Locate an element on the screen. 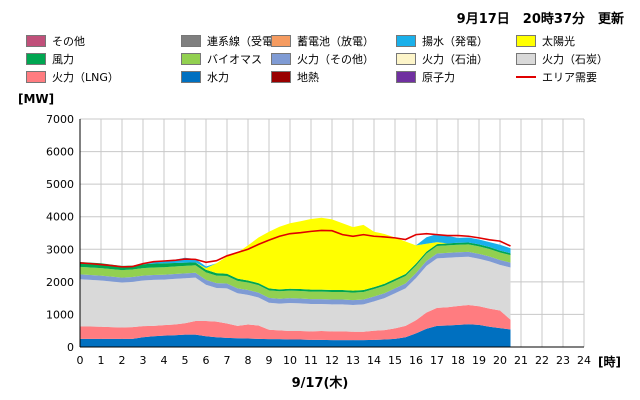  y-tick-label: 3000 is located at coordinates (60, 249).